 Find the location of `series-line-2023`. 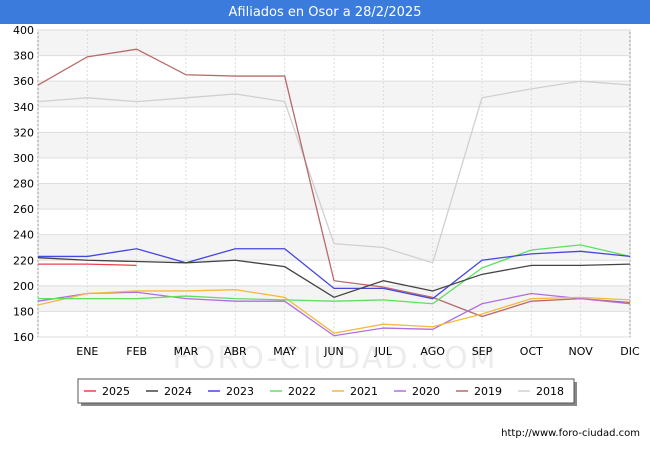

series-line-2023 is located at coordinates (334, 274).